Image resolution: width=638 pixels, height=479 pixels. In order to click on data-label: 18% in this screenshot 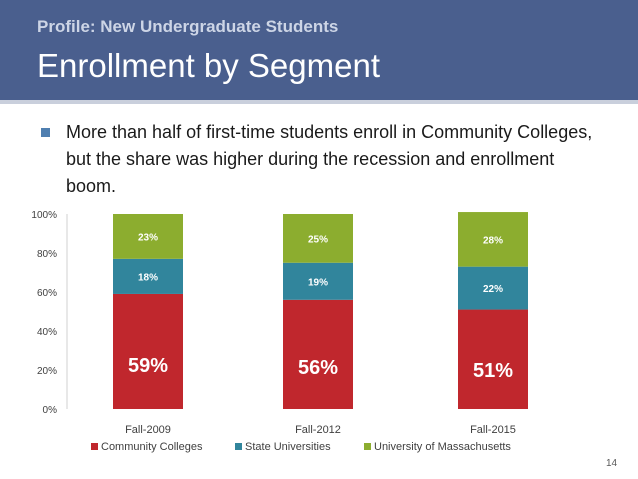, I will do `click(148, 277)`.